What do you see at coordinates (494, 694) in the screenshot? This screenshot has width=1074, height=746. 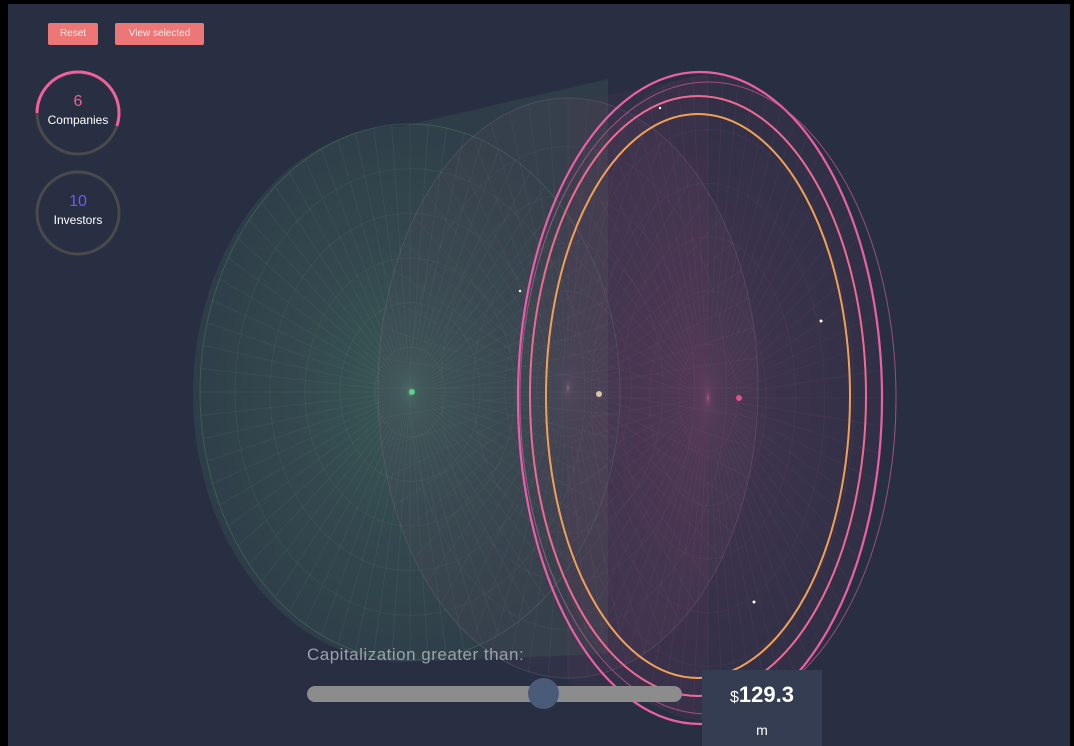 I see `capitalization-slider-track` at bounding box center [494, 694].